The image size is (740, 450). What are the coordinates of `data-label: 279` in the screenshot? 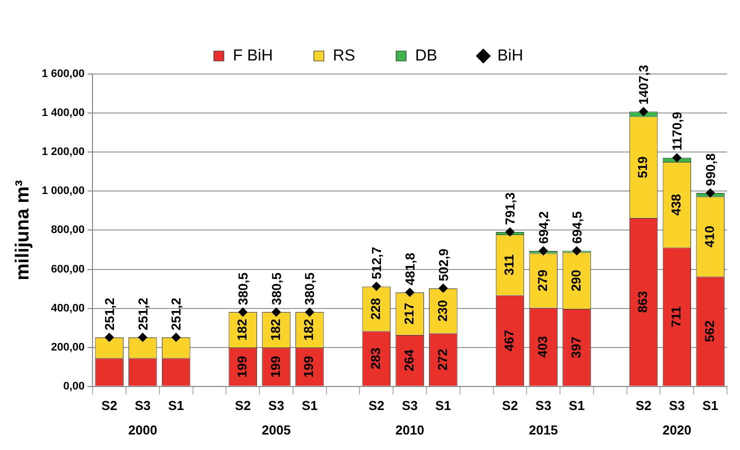 It's located at (542, 281).